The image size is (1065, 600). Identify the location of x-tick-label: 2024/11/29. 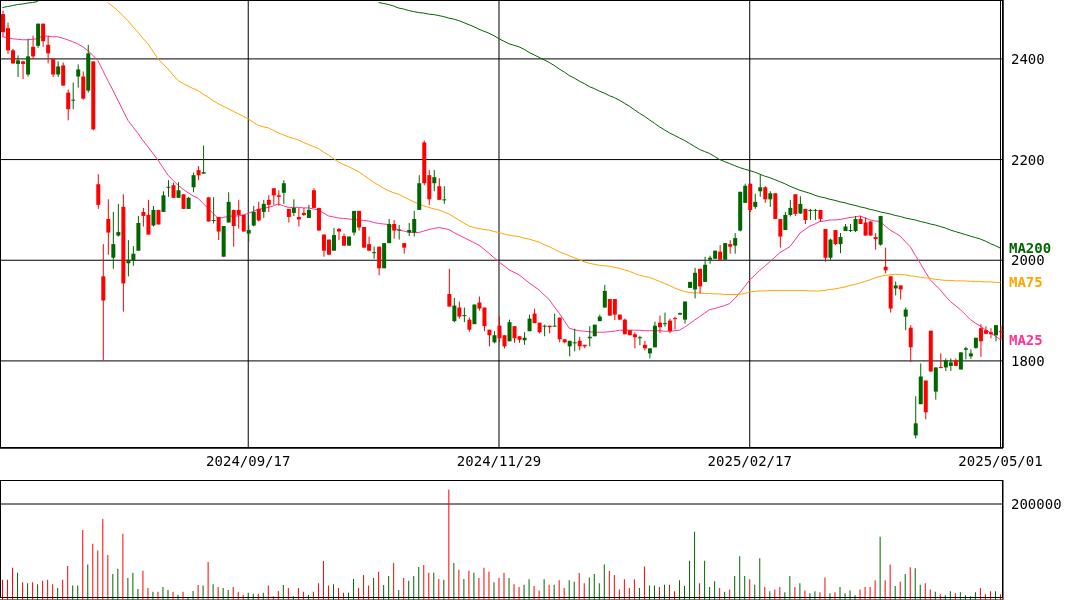
(499, 460).